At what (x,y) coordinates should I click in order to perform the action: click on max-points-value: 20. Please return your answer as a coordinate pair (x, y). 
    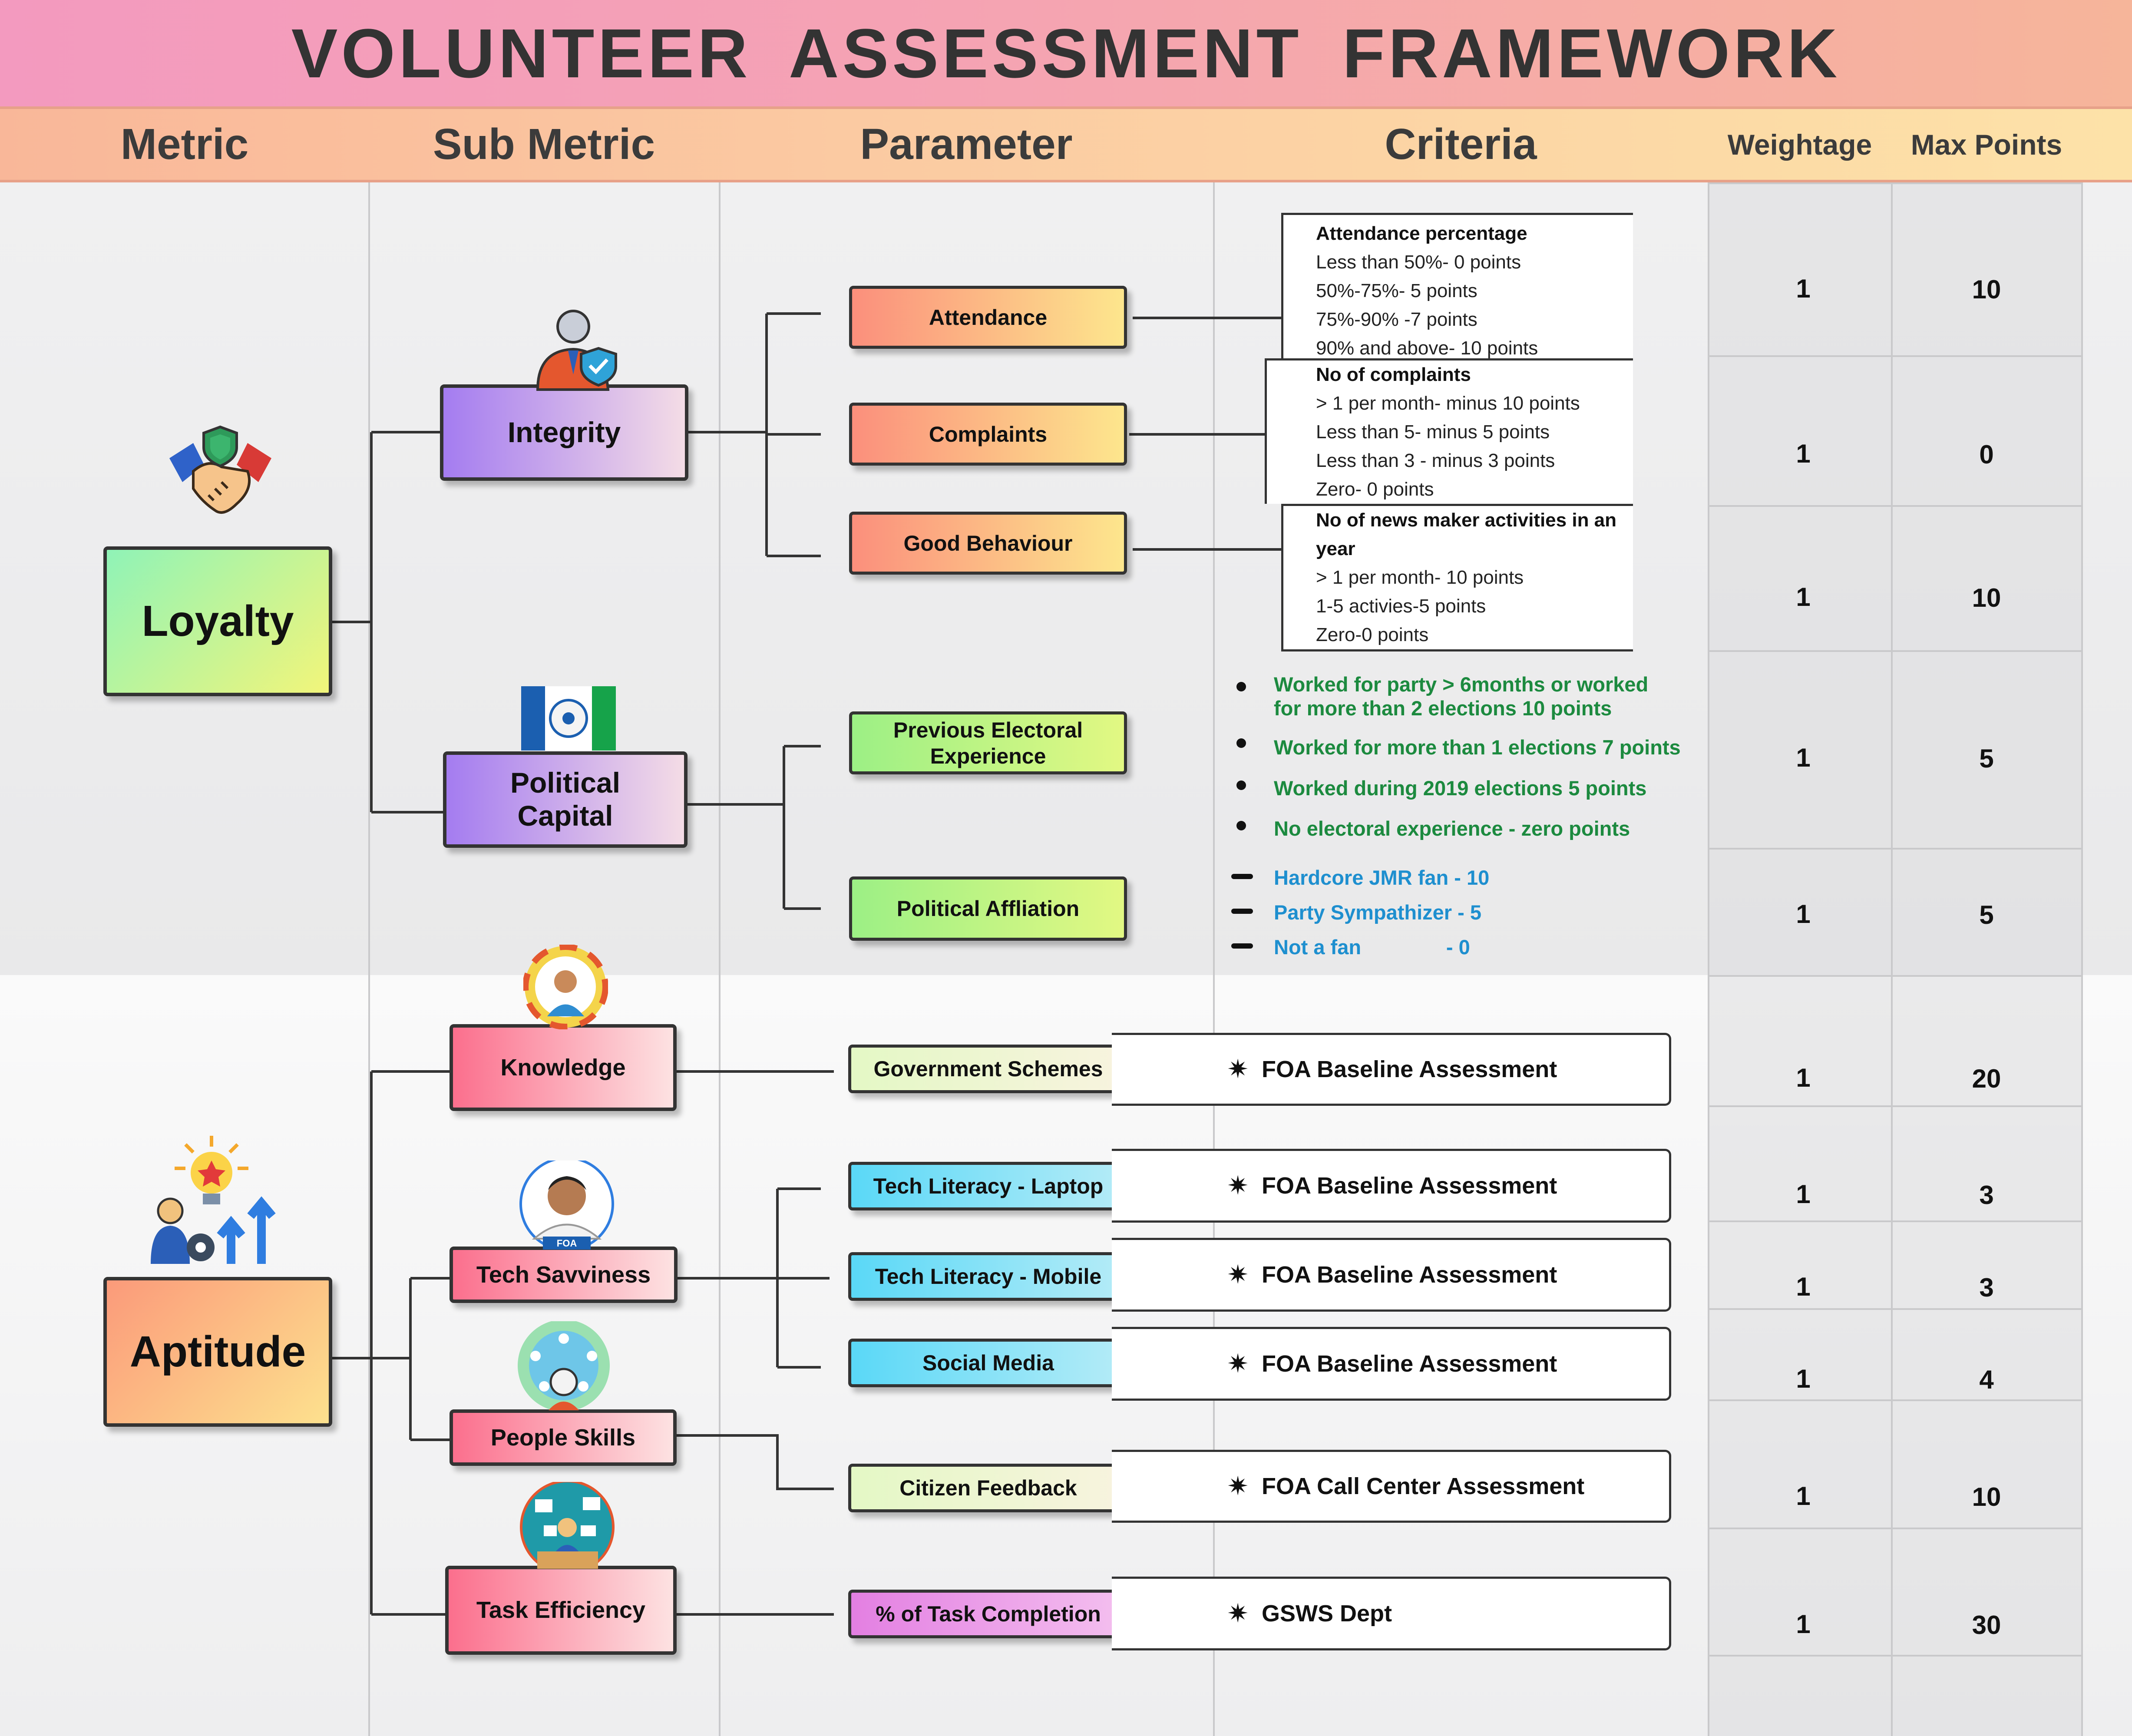
    Looking at the image, I should click on (1986, 1079).